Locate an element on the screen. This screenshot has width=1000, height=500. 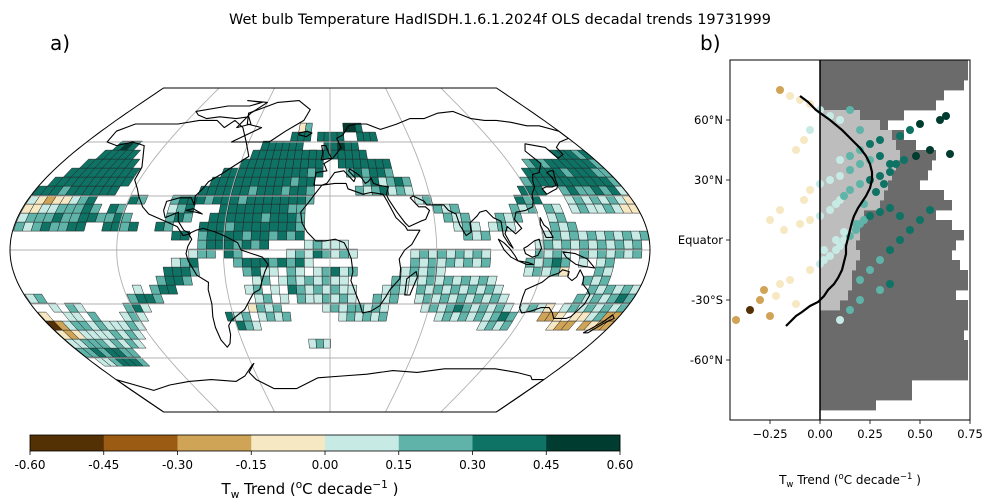
colorbar-tick-label: 0.15 is located at coordinates (398, 465).